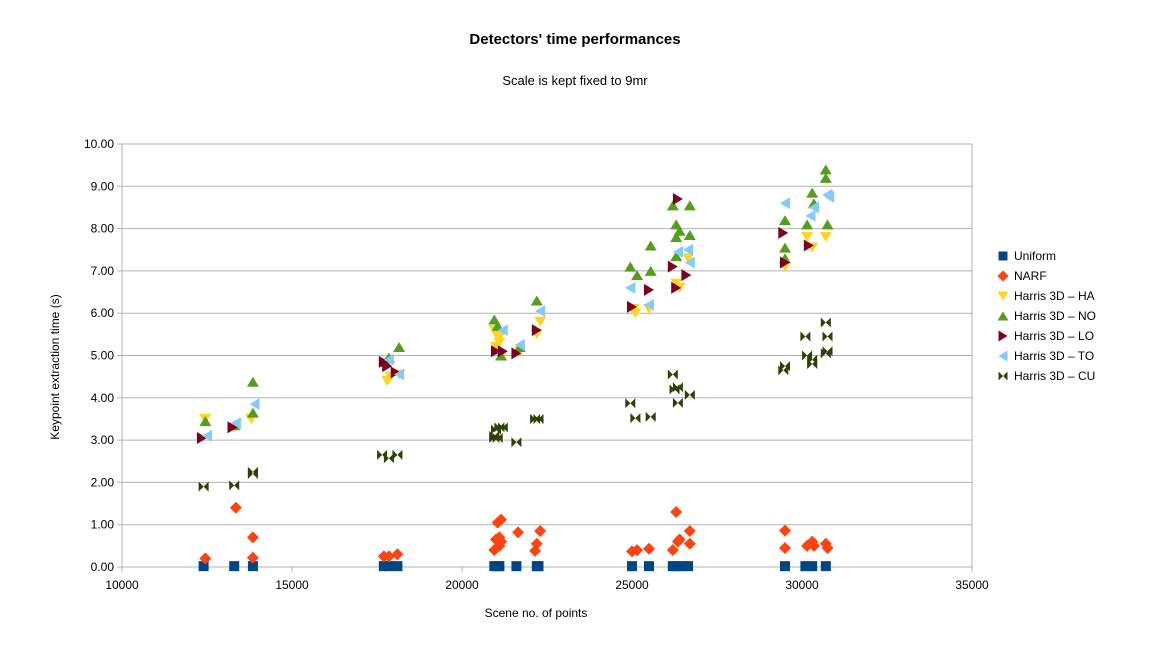  I want to click on y-tick-label: 3.00, so click(103, 440).